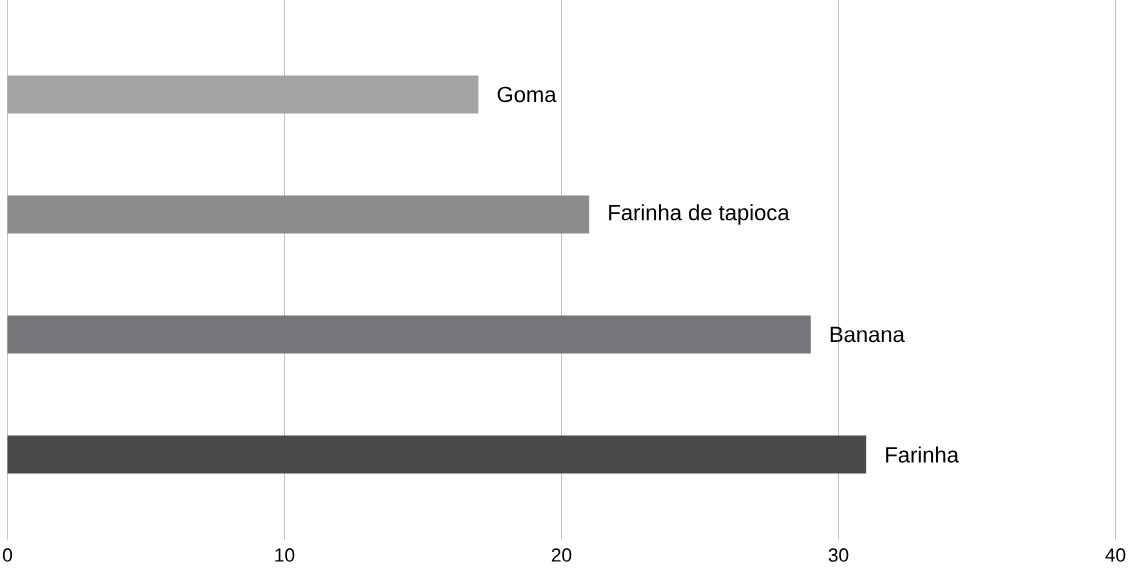  What do you see at coordinates (7, 555) in the screenshot?
I see `x-tick-label: 0` at bounding box center [7, 555].